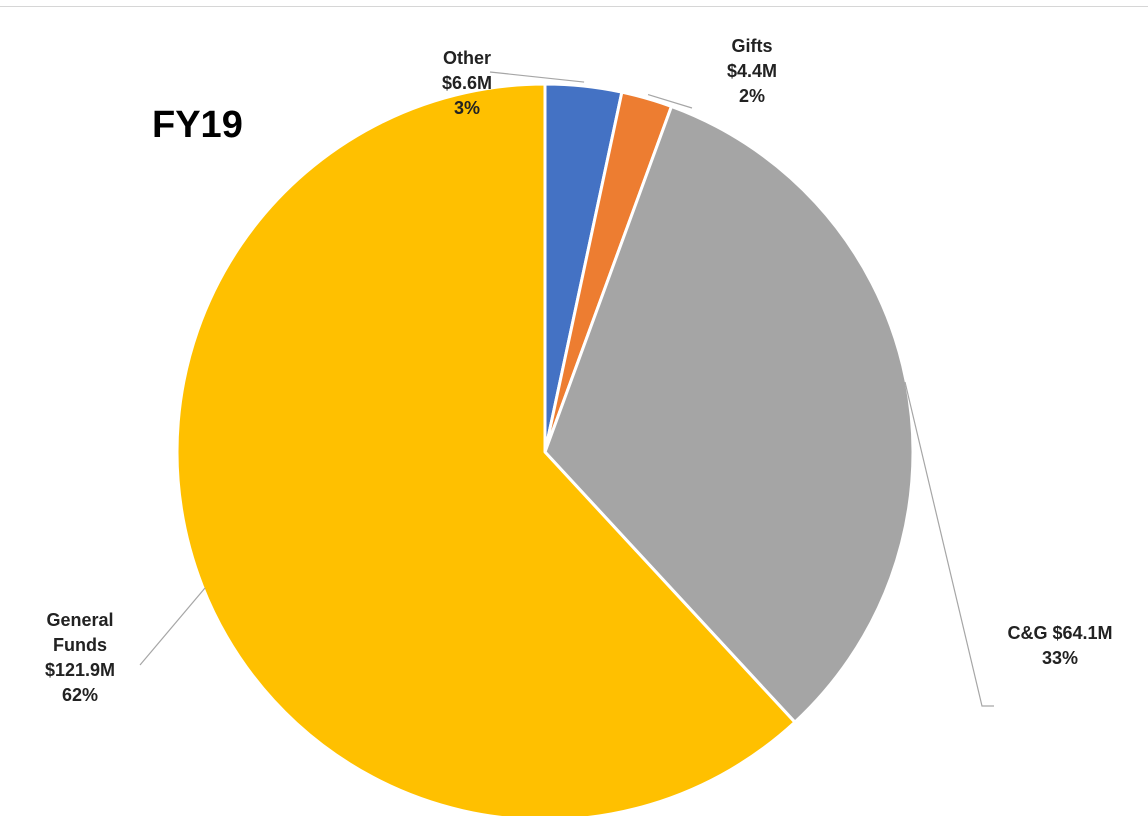 Image resolution: width=1148 pixels, height=816 pixels. I want to click on slice-label-gifts: Gifts $4.4M 2%, so click(752, 71).